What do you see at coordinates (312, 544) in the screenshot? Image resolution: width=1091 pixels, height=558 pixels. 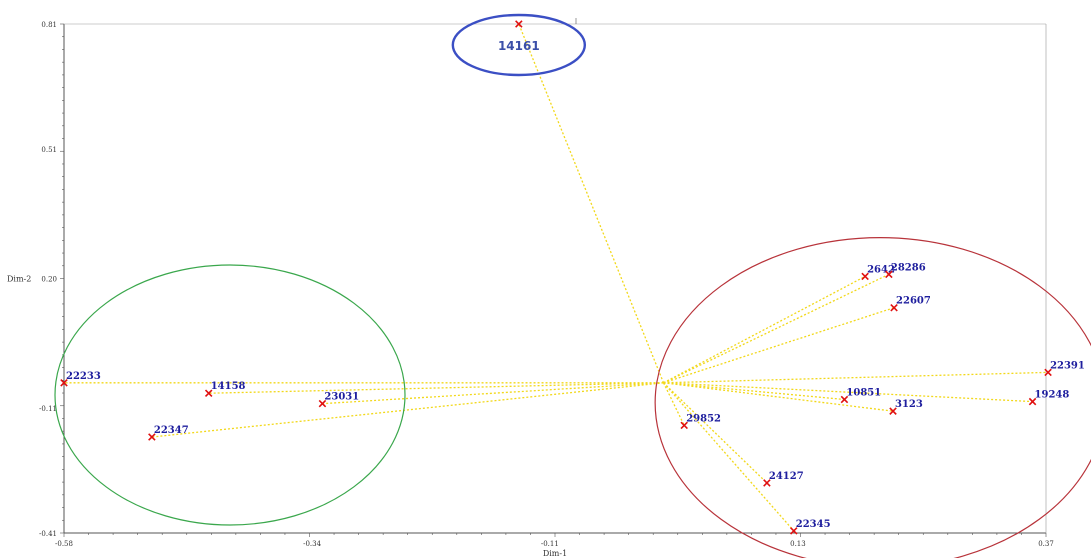 I see `x-tick-label: -0.34` at bounding box center [312, 544].